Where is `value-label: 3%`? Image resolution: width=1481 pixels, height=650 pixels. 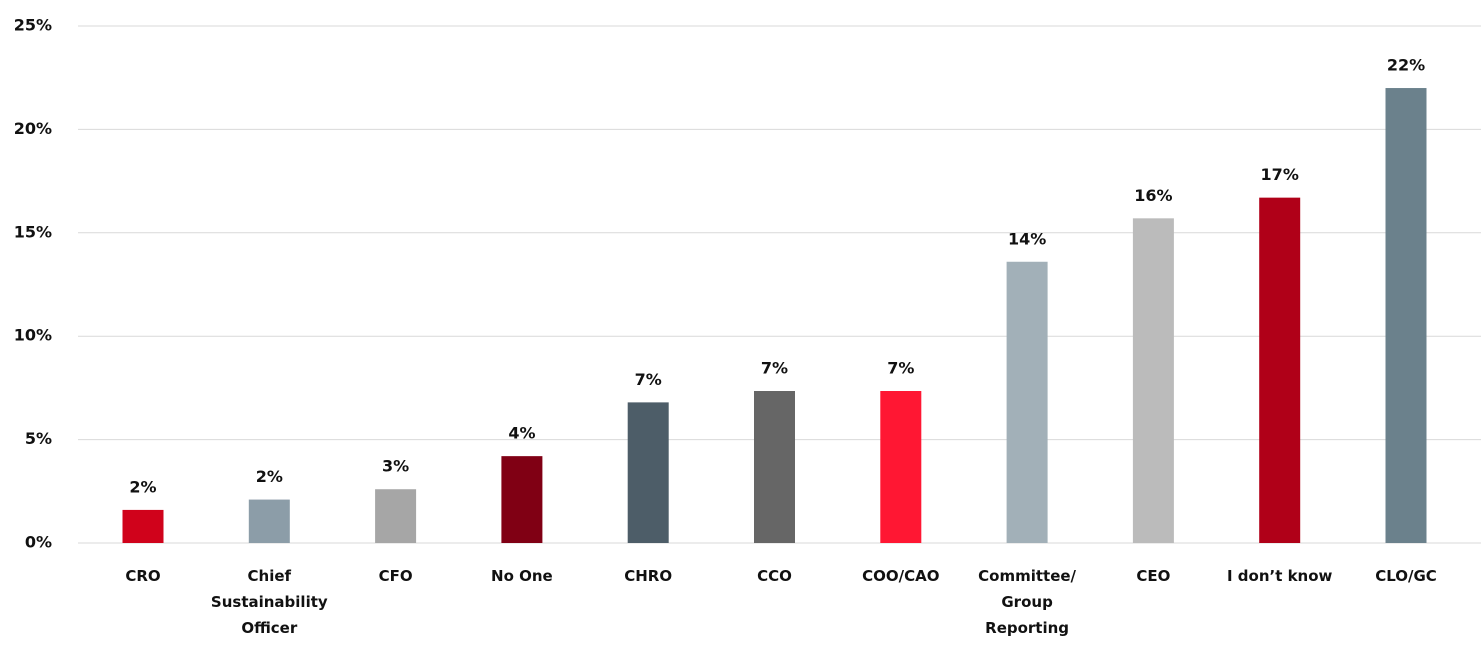
value-label: 3% is located at coordinates (395, 466).